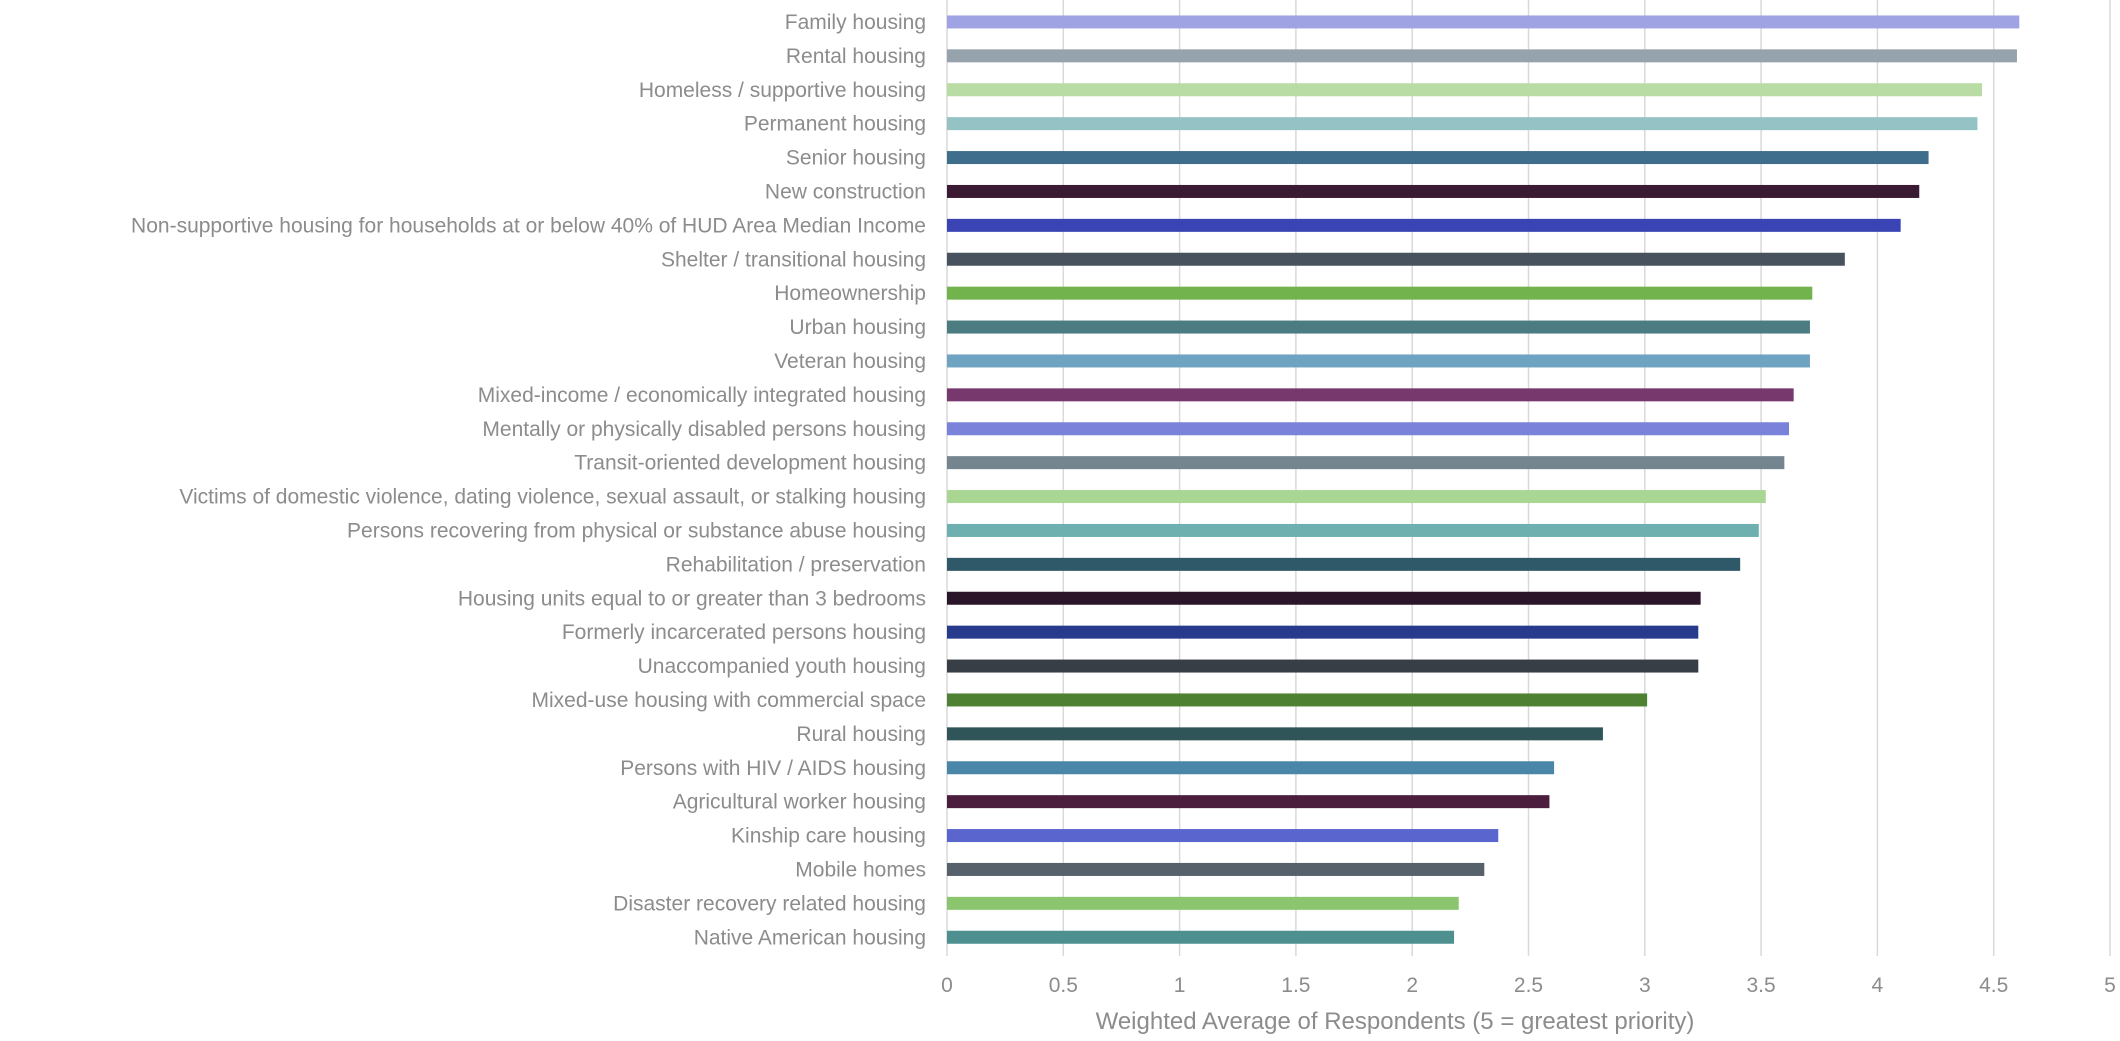 The width and height of the screenshot is (2120, 1041). I want to click on category-label: Permanent housing, so click(835, 124).